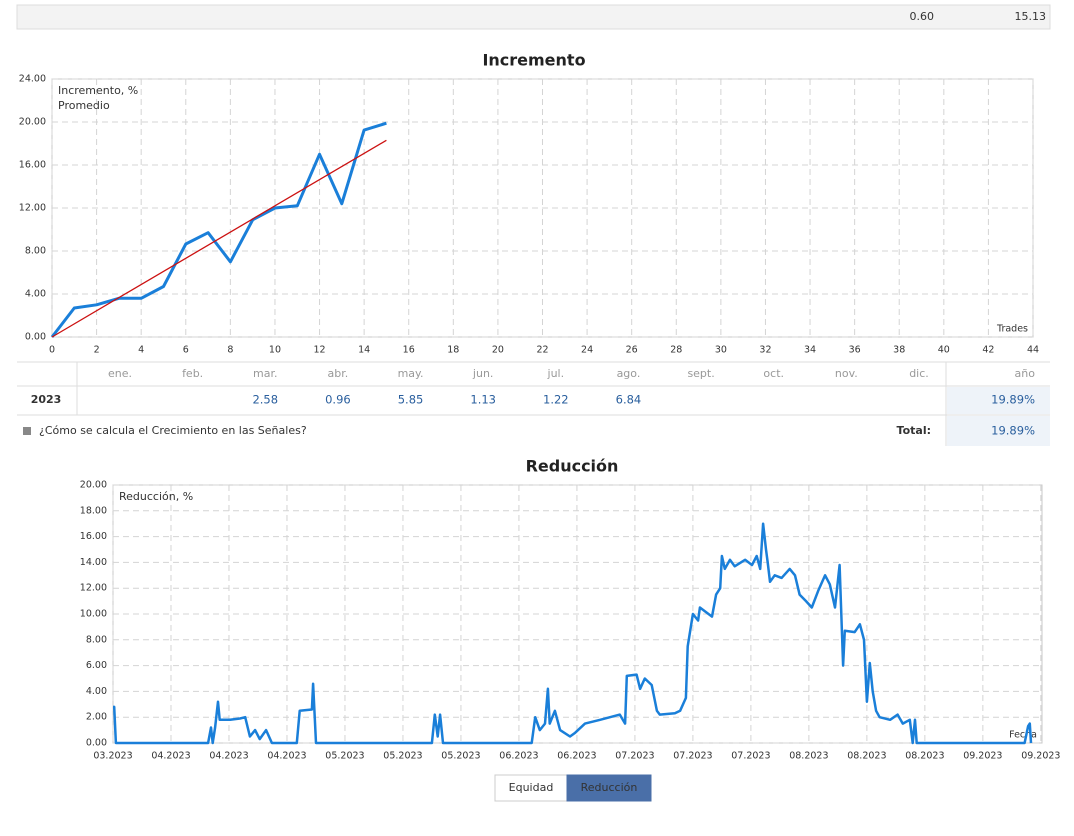 The image size is (1074, 836). Describe the element at coordinates (899, 350) in the screenshot. I see `x-tick-label: 38` at that location.